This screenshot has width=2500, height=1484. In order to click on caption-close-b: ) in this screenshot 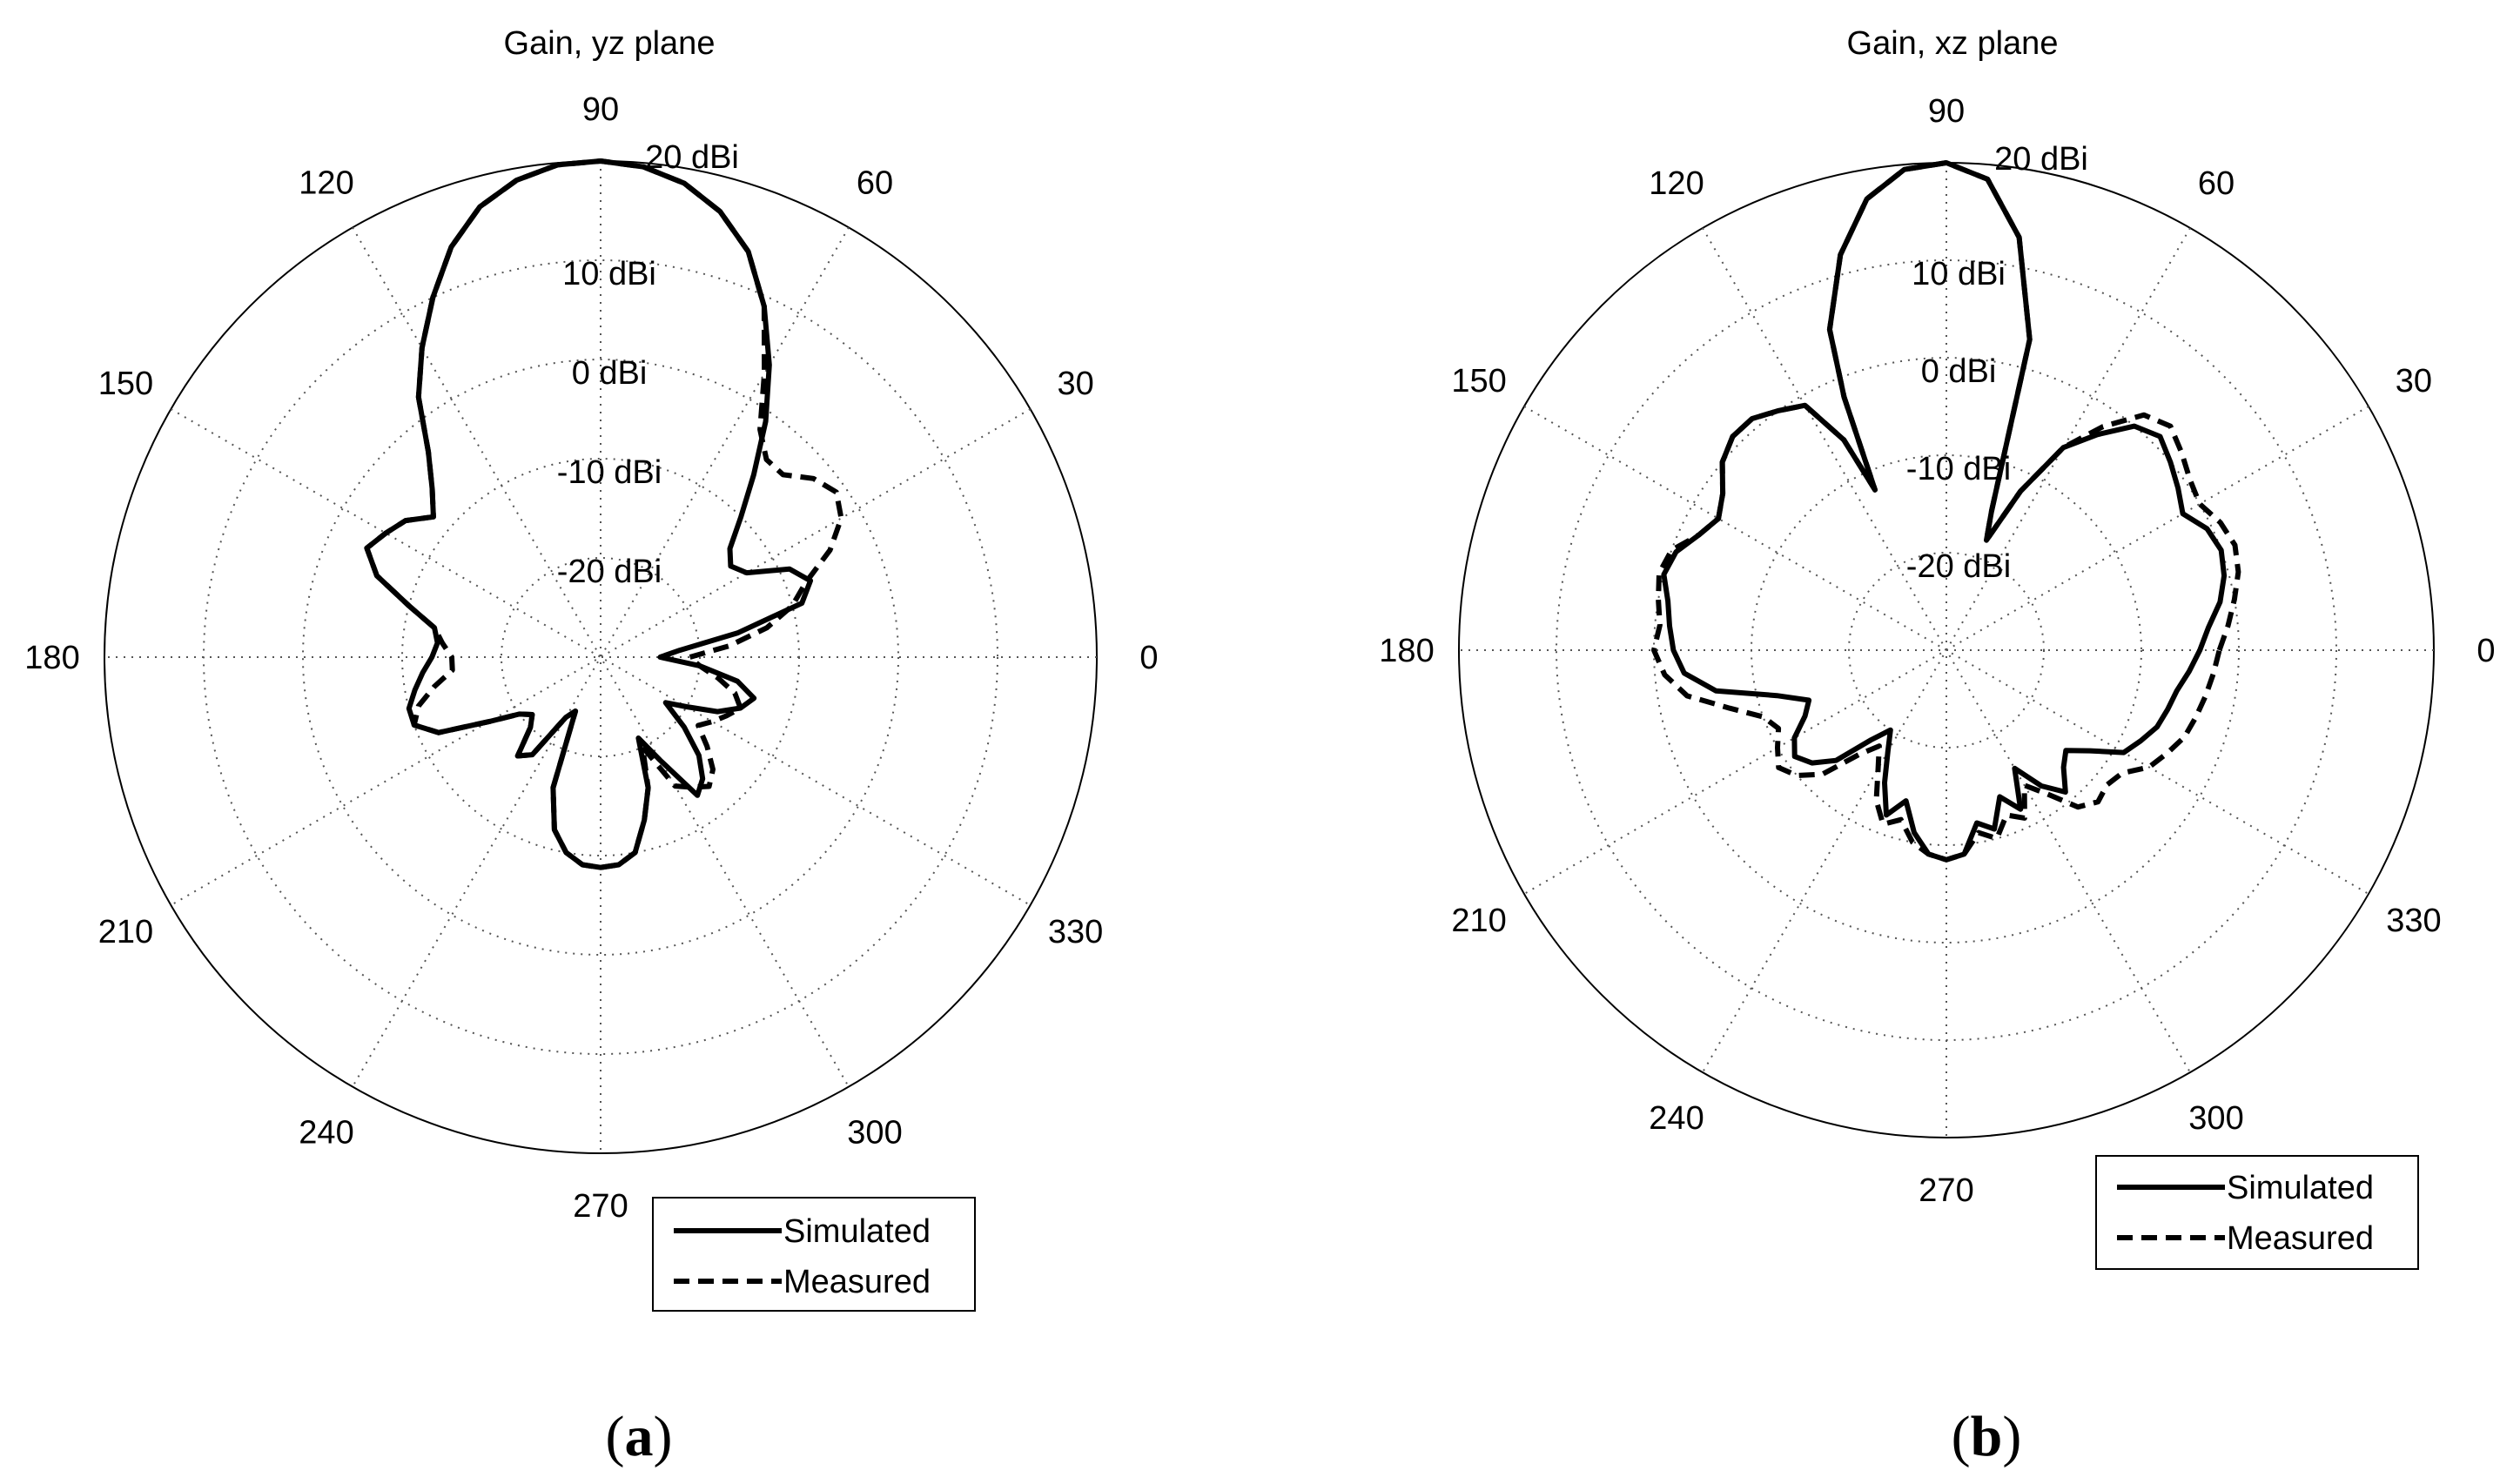, I will do `click(2011, 1436)`.